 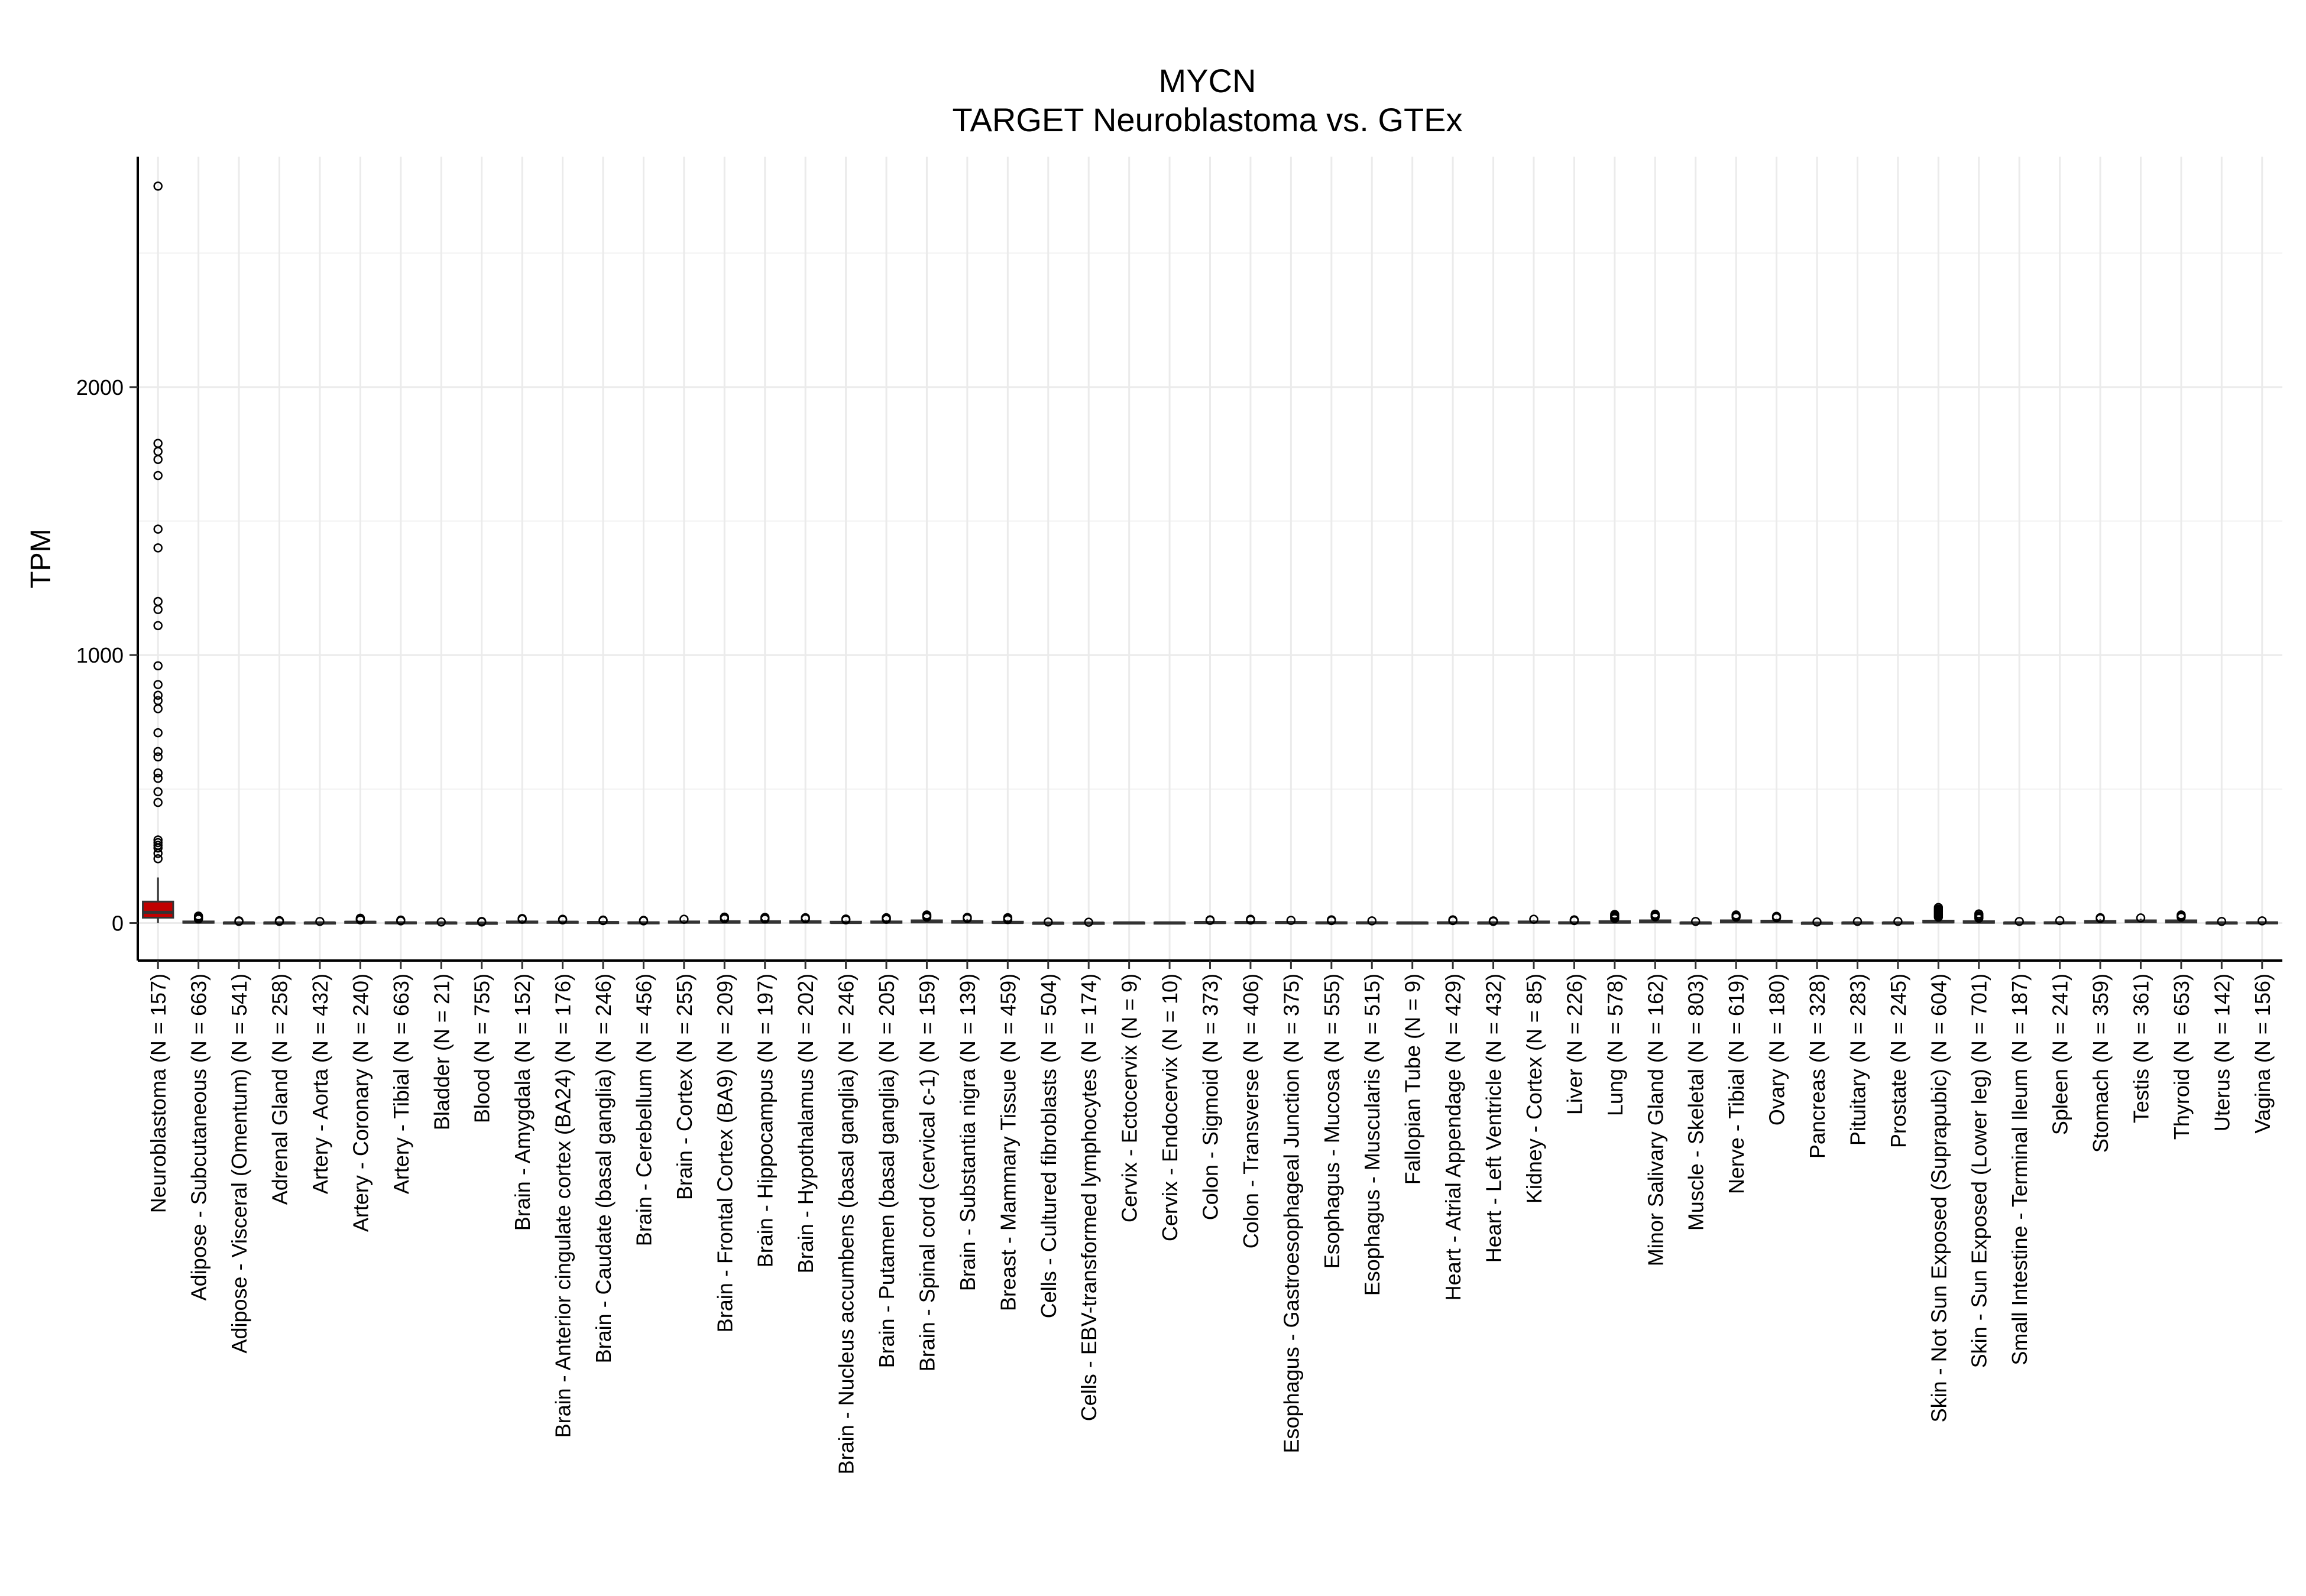 I want to click on x-tick-label: Bladder (N = 21), so click(x=441, y=1052).